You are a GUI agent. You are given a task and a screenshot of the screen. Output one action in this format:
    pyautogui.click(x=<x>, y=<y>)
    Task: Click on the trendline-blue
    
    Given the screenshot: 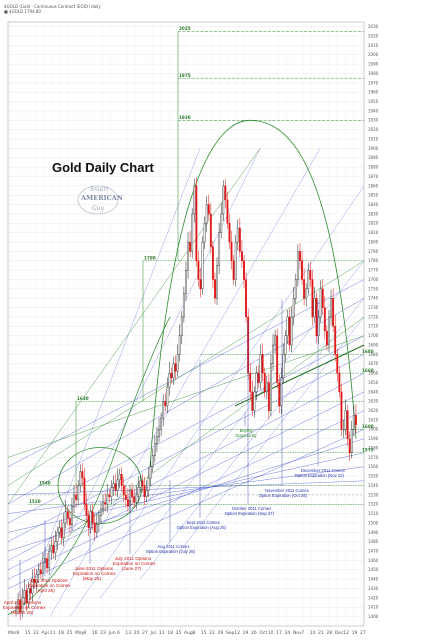 What is the action you would take?
    pyautogui.click(x=186, y=490)
    